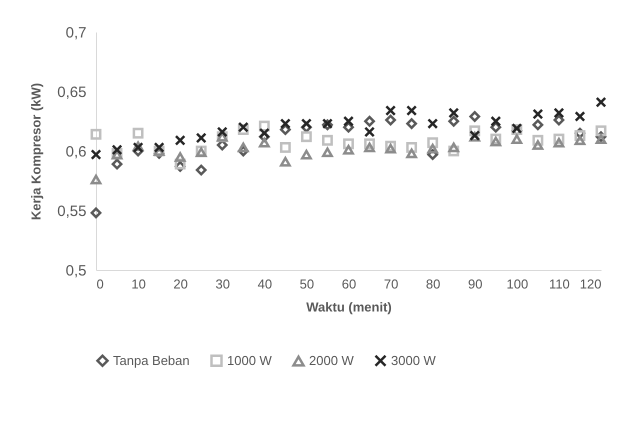 The height and width of the screenshot is (426, 628). What do you see at coordinates (349, 307) in the screenshot?
I see `x-axis-title: Waktu (menit)` at bounding box center [349, 307].